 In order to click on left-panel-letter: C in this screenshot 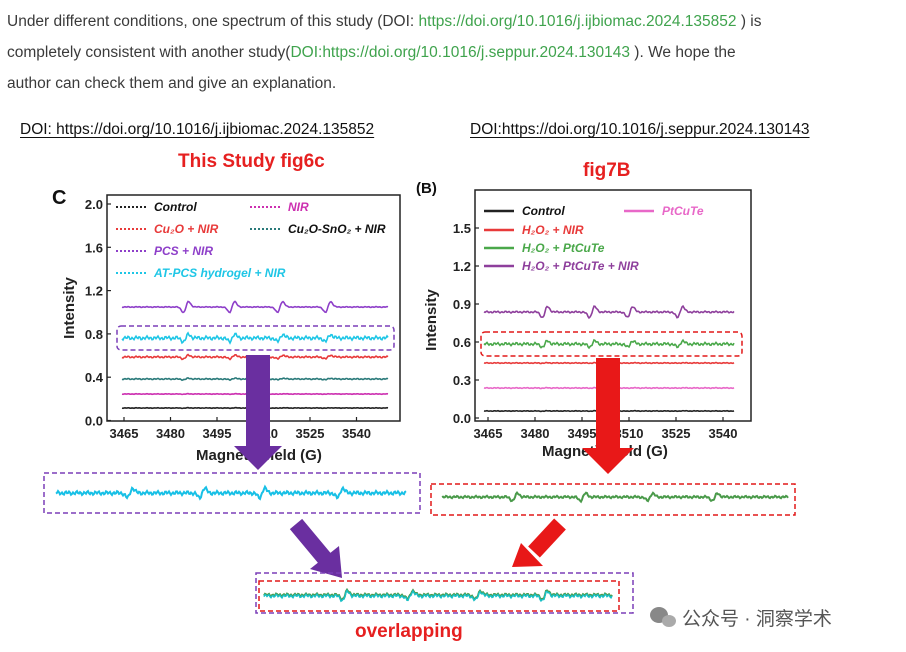, I will do `click(59, 198)`.